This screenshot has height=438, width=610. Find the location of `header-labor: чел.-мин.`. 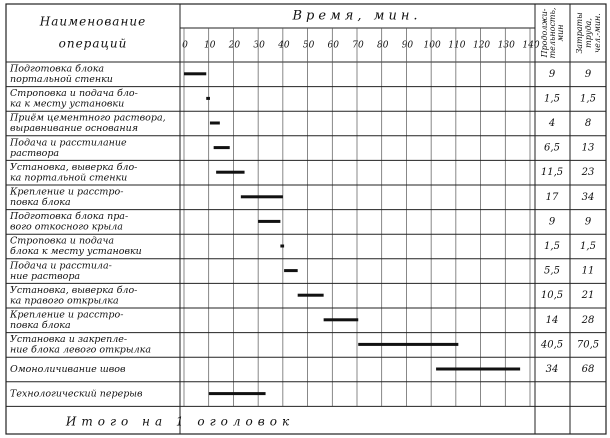

header-labor: чел.-мин. is located at coordinates (597, 33).